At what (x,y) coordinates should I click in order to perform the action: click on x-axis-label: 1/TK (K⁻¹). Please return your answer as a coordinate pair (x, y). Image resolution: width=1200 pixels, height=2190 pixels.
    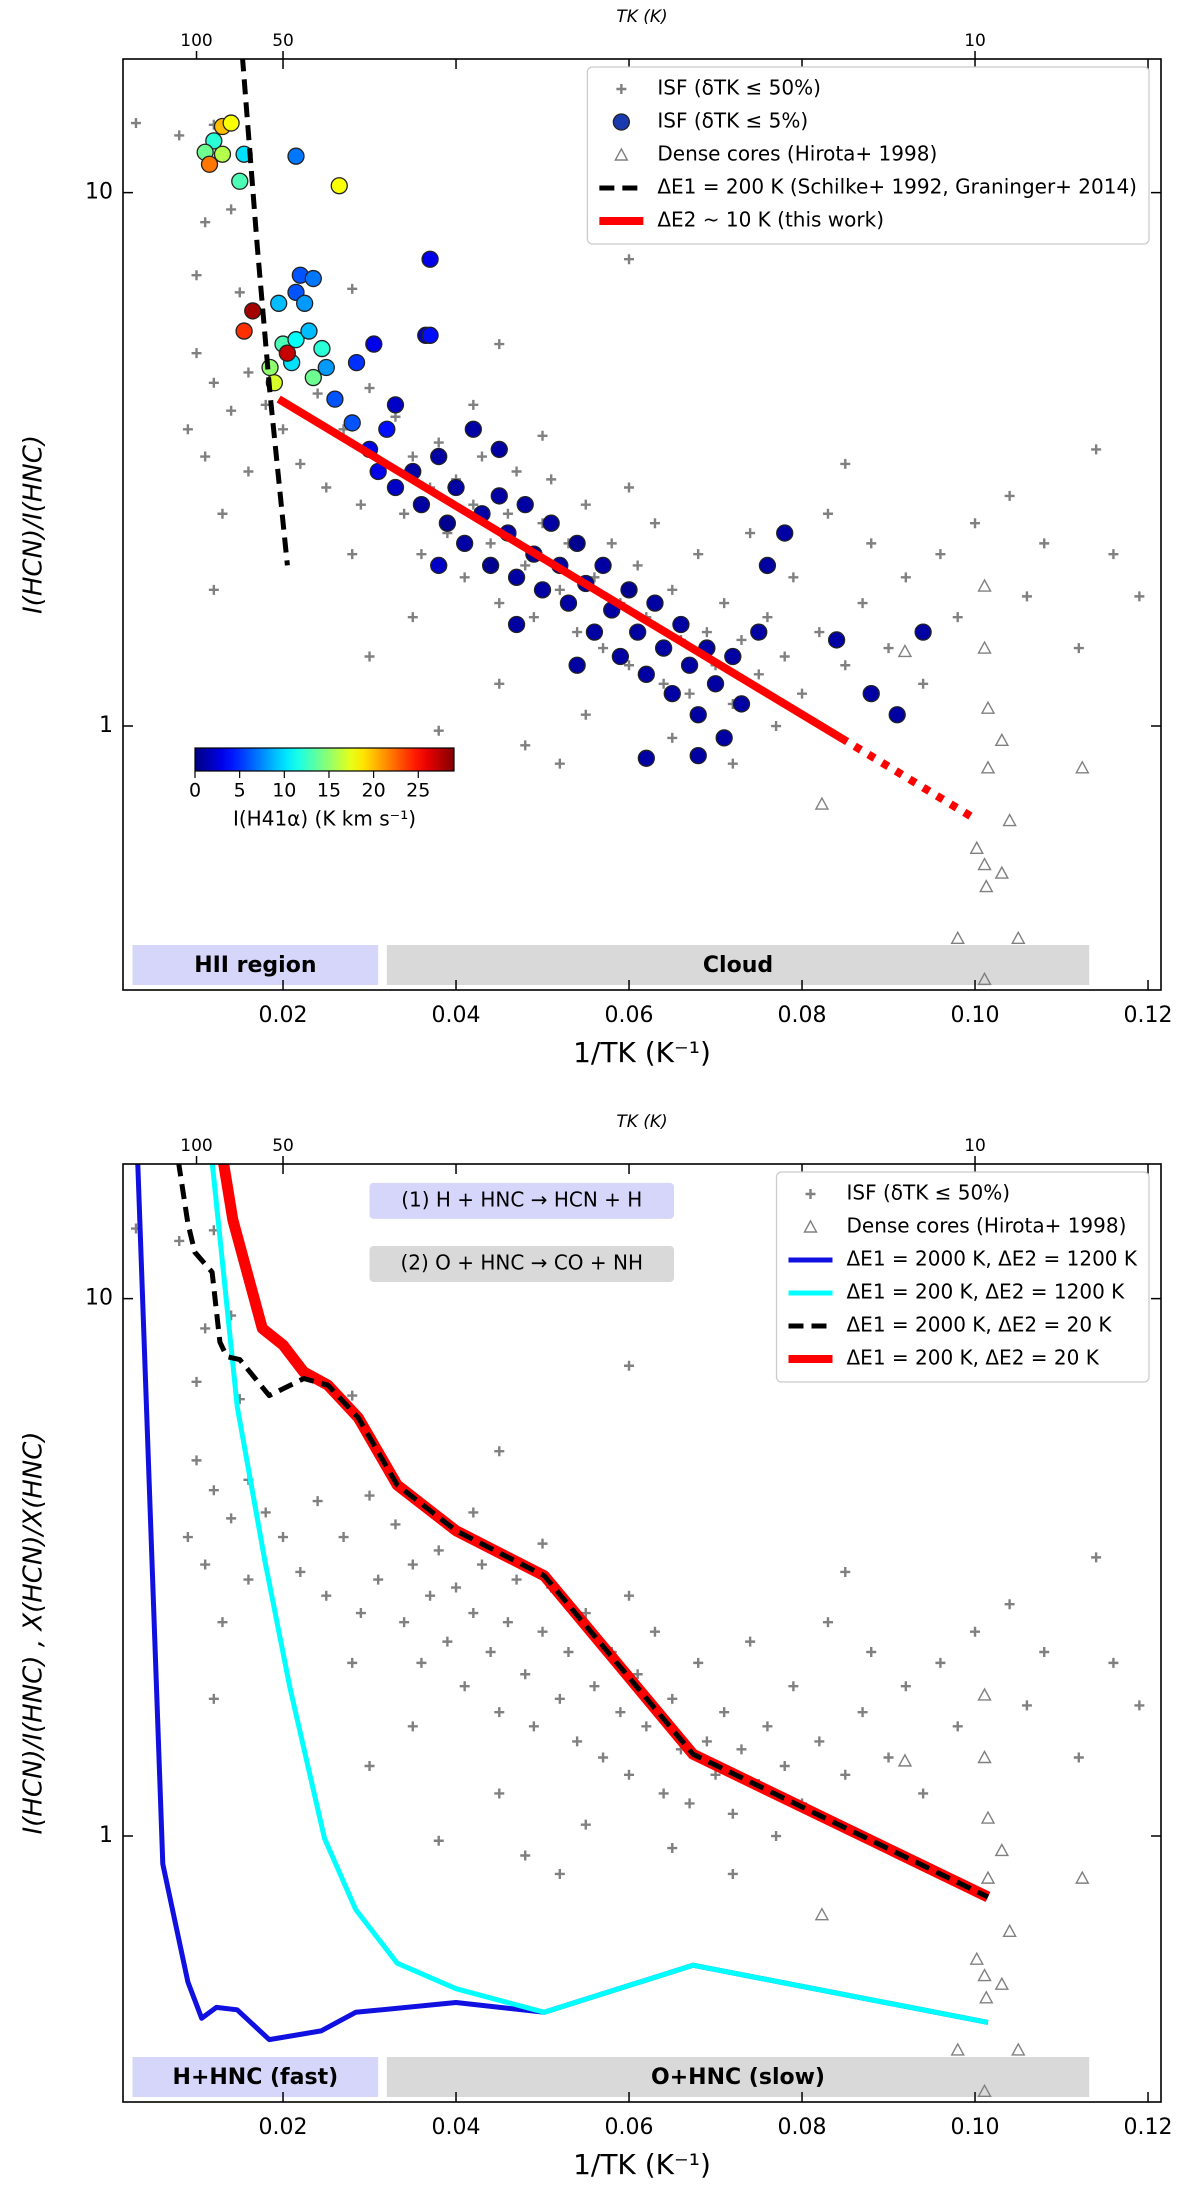
    Looking at the image, I should click on (642, 1052).